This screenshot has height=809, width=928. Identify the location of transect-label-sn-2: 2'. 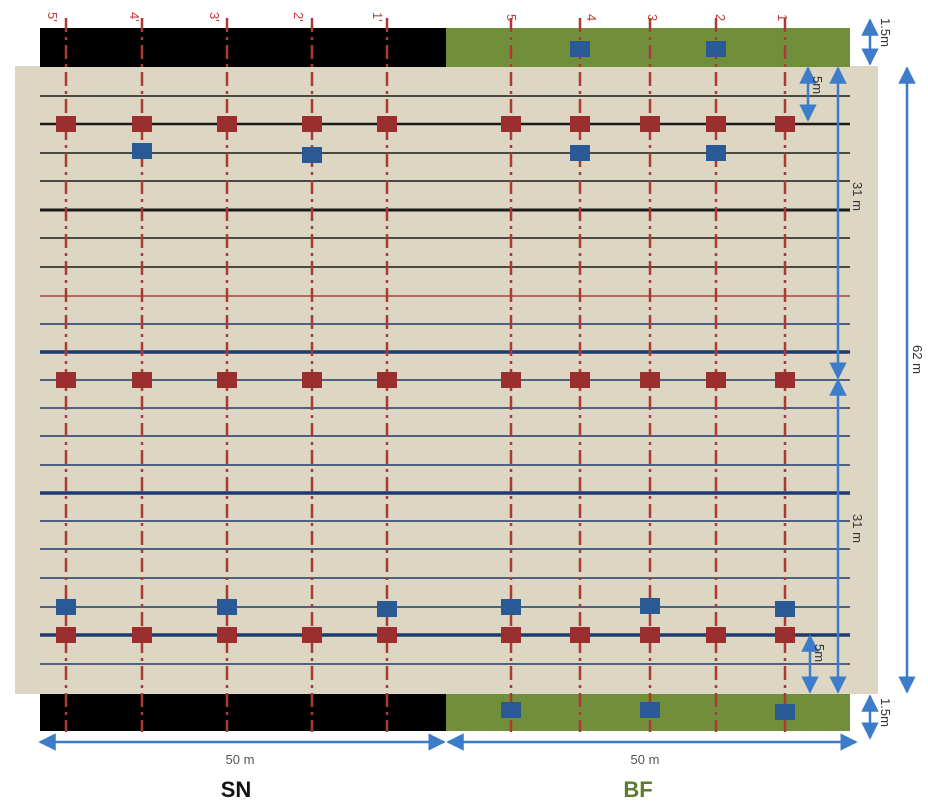
(298, 17).